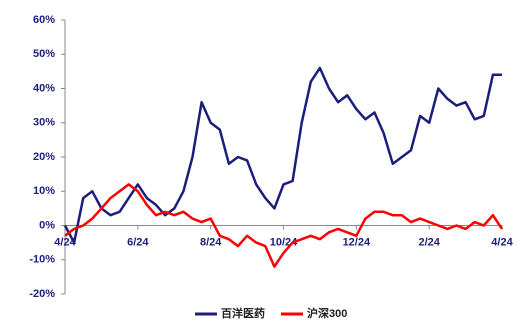  Describe the element at coordinates (42, 260) in the screenshot. I see `y-tick-label: -10%` at that location.